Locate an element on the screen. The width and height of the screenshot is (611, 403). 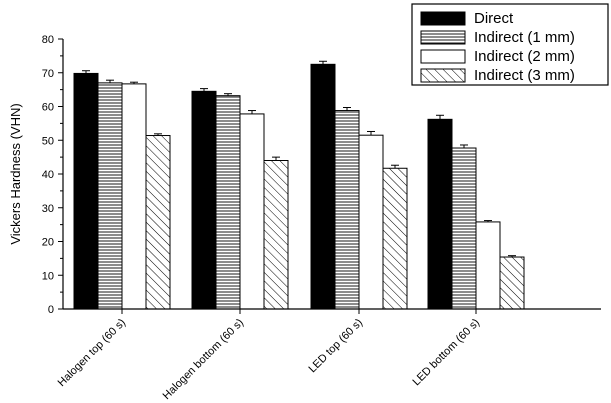
legend-label: Direct is located at coordinates (494, 18).